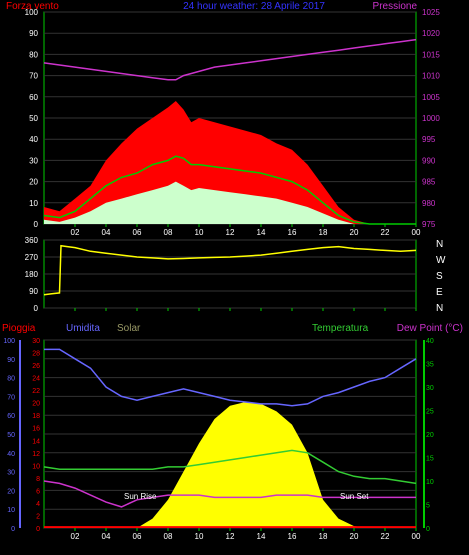 The width and height of the screenshot is (469, 555). What do you see at coordinates (32, 274) in the screenshot?
I see `y-tick-label: 180` at bounding box center [32, 274].